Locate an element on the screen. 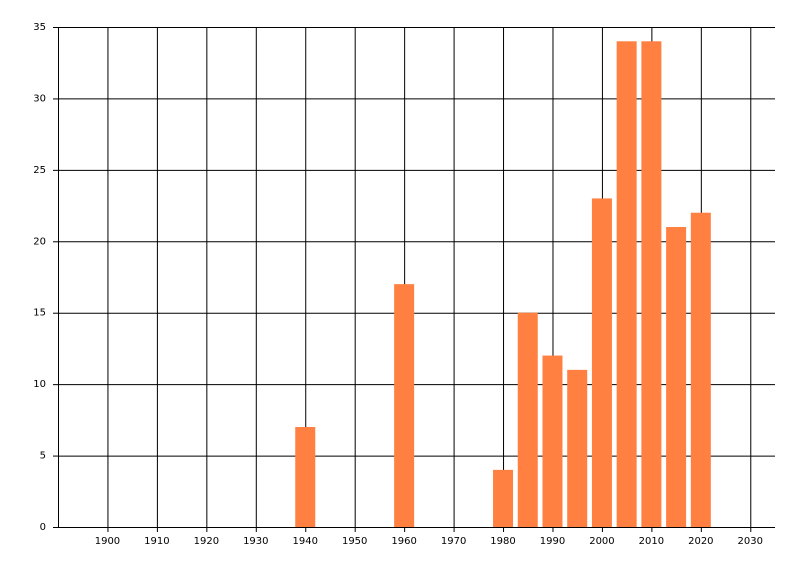 This screenshot has width=800, height=576. x-tick-label: 1930 is located at coordinates (255, 541).